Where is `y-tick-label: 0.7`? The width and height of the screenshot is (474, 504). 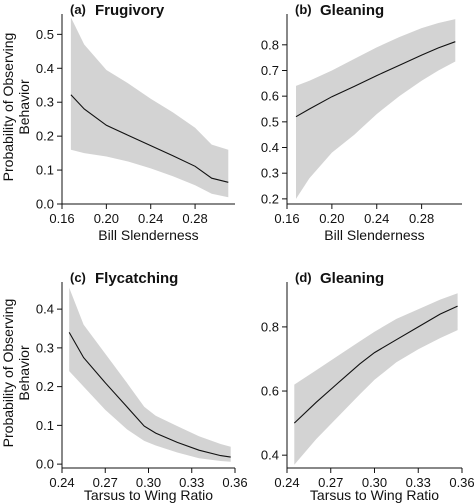 y-tick-label: 0.7 is located at coordinates (270, 70).